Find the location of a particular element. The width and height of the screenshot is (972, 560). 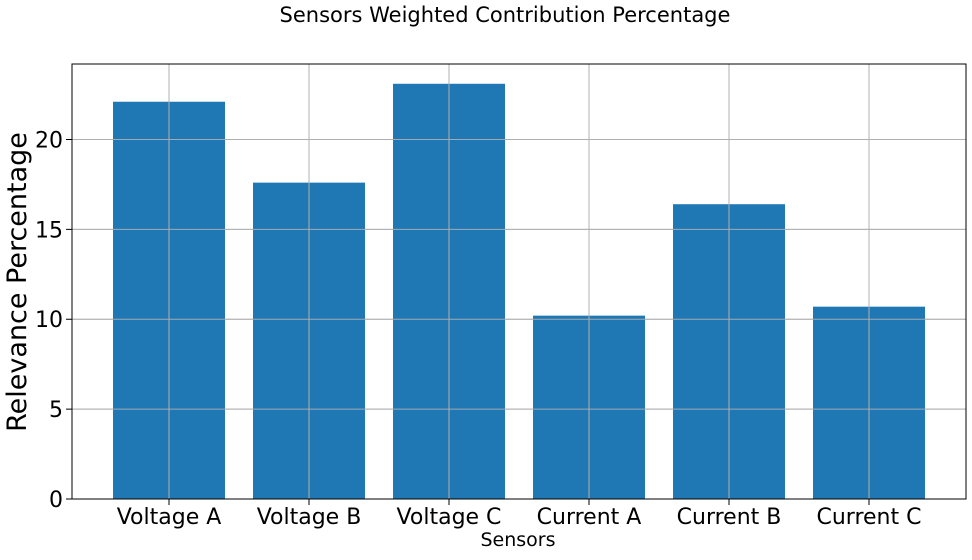

x-tick-label: Voltage C is located at coordinates (449, 517).